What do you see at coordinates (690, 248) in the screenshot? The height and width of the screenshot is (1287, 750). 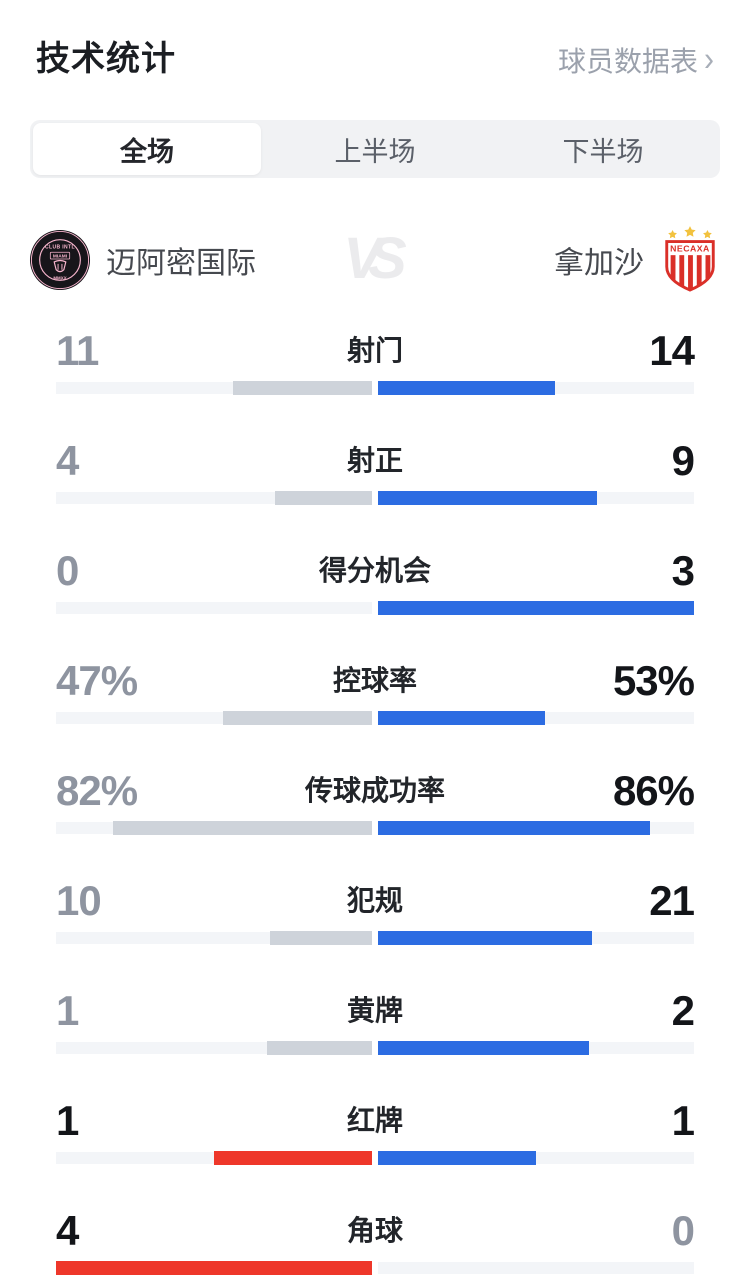 I see `svg-text: NECAXA` at bounding box center [690, 248].